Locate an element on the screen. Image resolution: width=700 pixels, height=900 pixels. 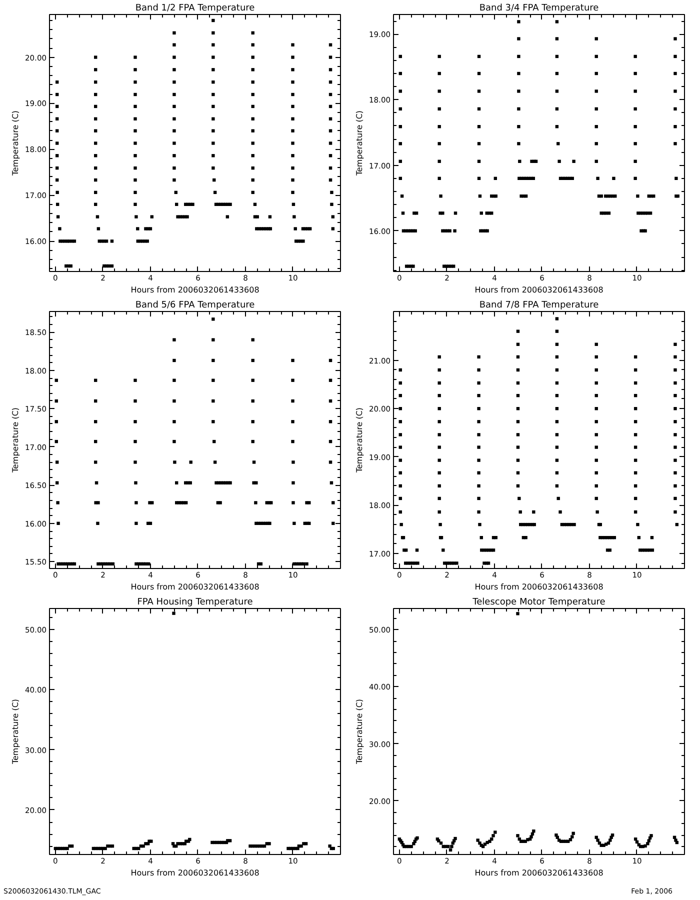
chart-title: Band 3/4 FPA Temperature is located at coordinates (539, 9).